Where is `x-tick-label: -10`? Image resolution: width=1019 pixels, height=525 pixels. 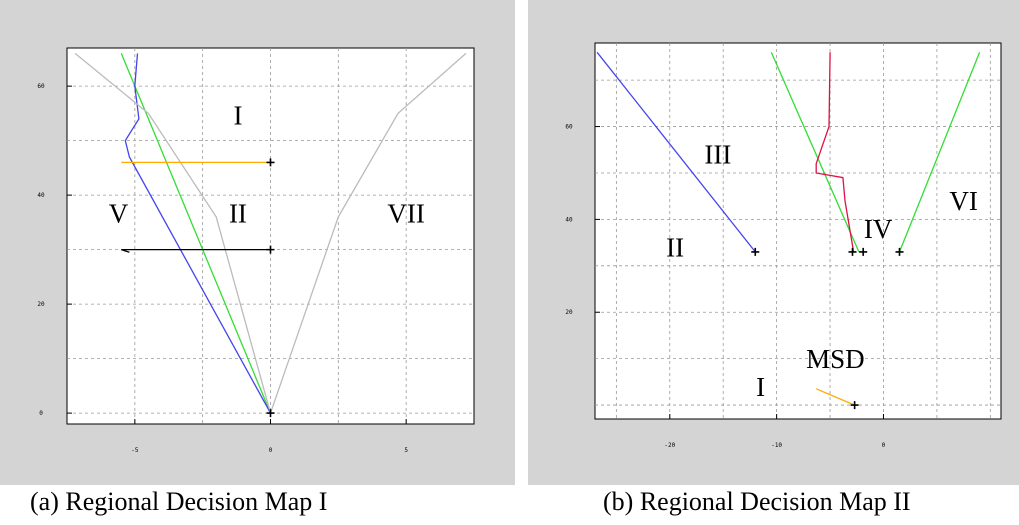
x-tick-label: -10 is located at coordinates (776, 445).